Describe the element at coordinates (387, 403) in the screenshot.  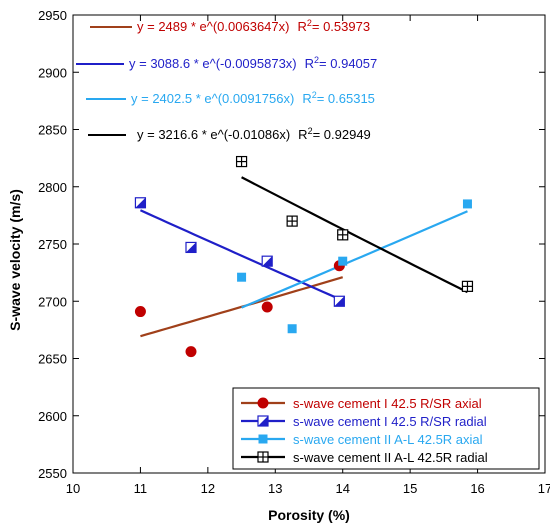
I see `legend-label: s-wave cement I 42.5 R/SR axial` at that location.